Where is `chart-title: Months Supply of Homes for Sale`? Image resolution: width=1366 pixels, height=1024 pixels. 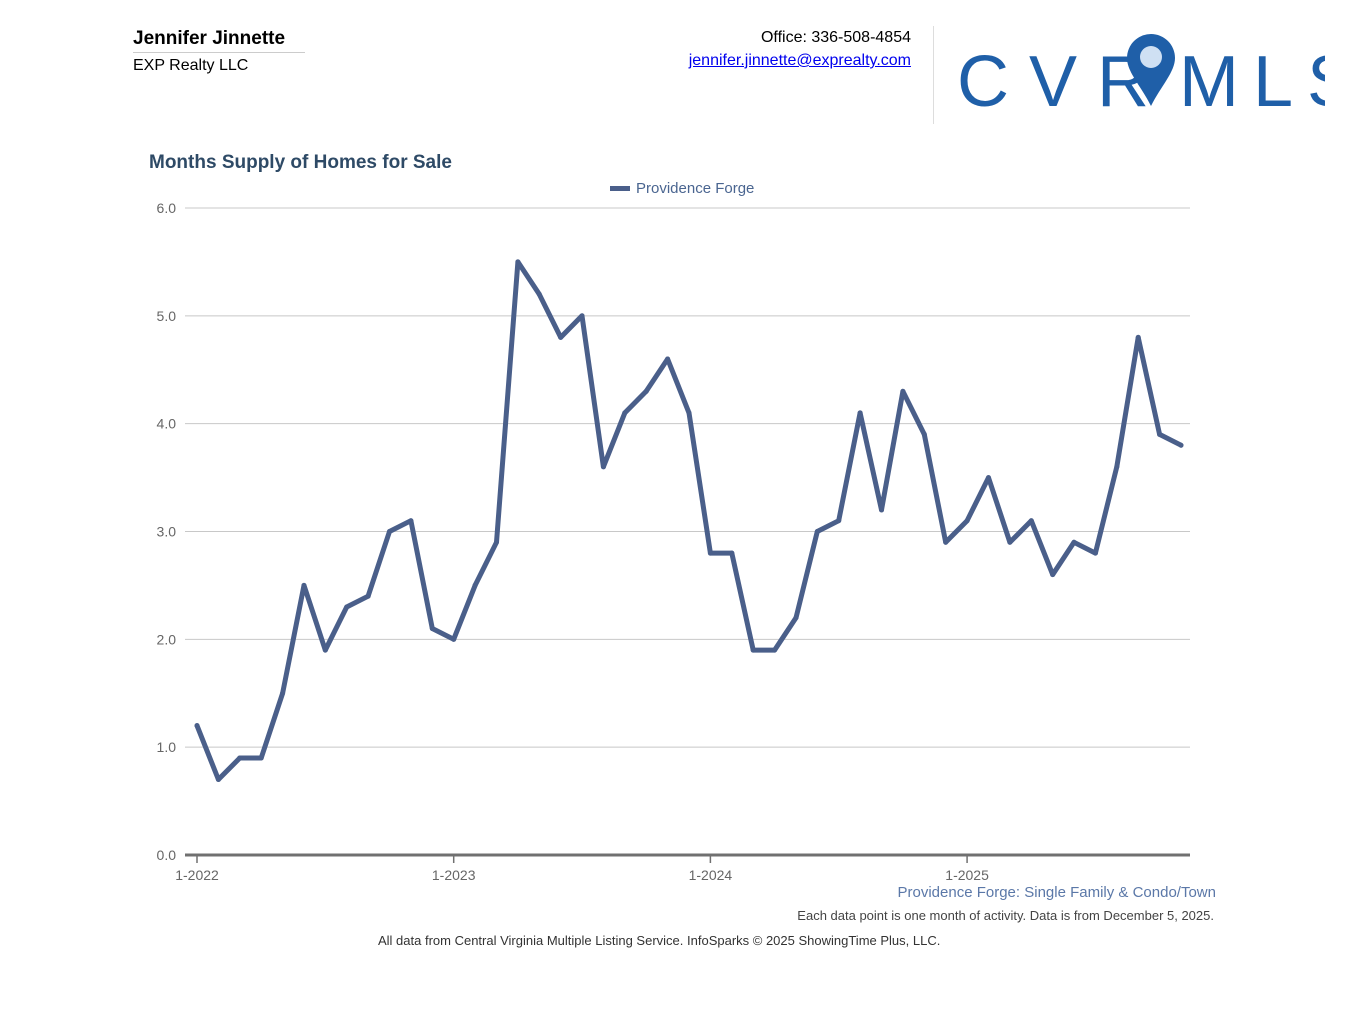 chart-title: Months Supply of Homes for Sale is located at coordinates (300, 162).